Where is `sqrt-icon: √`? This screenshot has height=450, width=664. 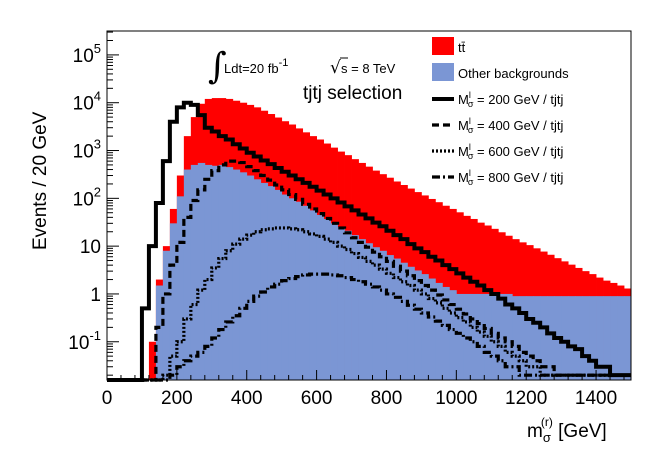 sqrt-icon: √ is located at coordinates (335, 68).